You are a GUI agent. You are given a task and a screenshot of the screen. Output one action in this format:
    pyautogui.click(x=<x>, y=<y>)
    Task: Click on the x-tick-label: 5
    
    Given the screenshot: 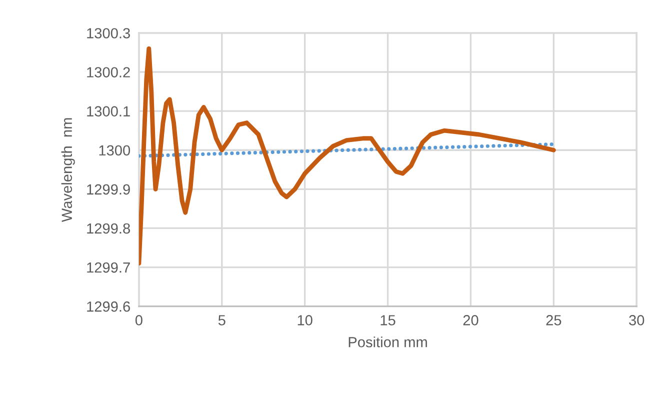 What is the action you would take?
    pyautogui.click(x=222, y=320)
    